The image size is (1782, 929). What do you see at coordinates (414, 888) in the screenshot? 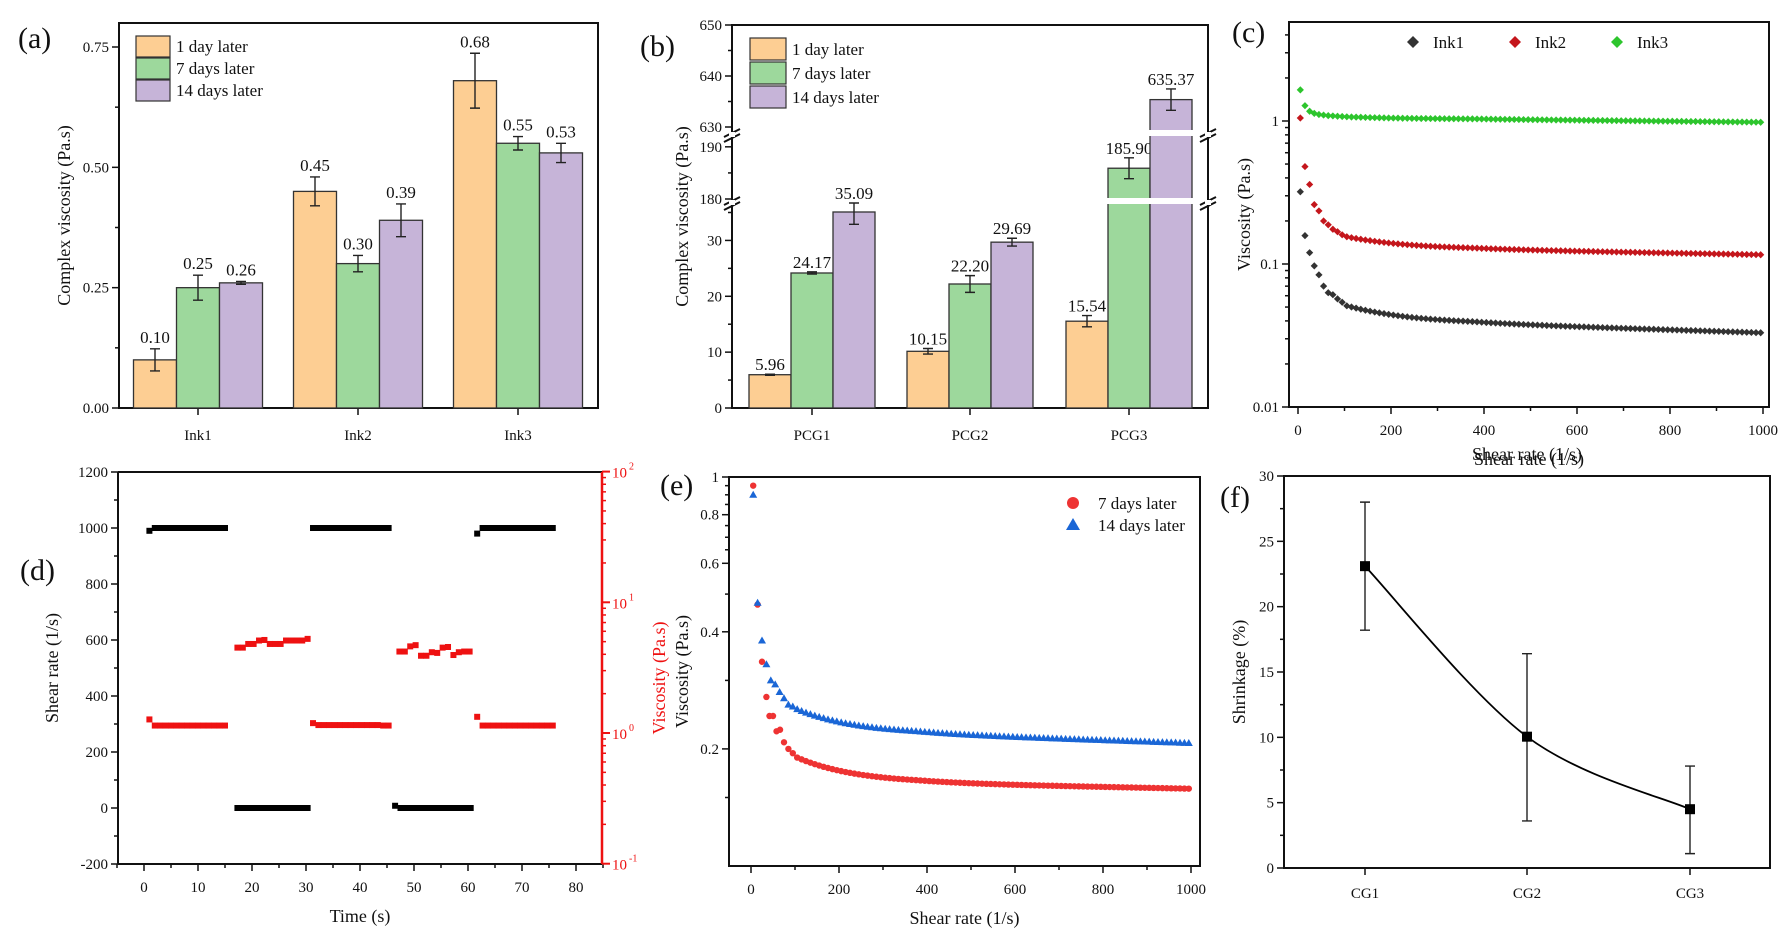
I see `x-tick-label: 50` at bounding box center [414, 888].